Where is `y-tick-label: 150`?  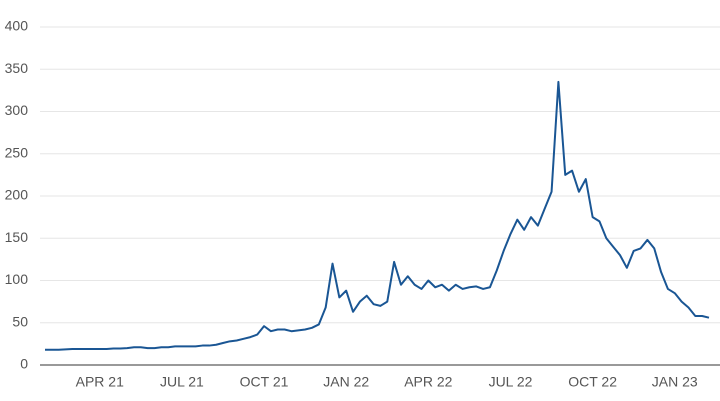
y-tick-label: 150 is located at coordinates (17, 237).